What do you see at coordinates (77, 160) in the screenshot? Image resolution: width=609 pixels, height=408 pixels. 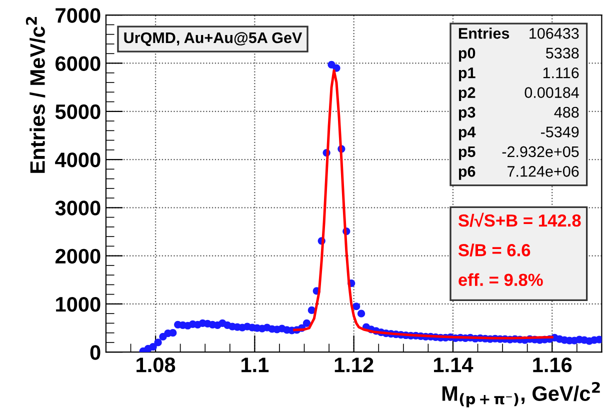 I see `y-tick-label: 4000` at bounding box center [77, 160].